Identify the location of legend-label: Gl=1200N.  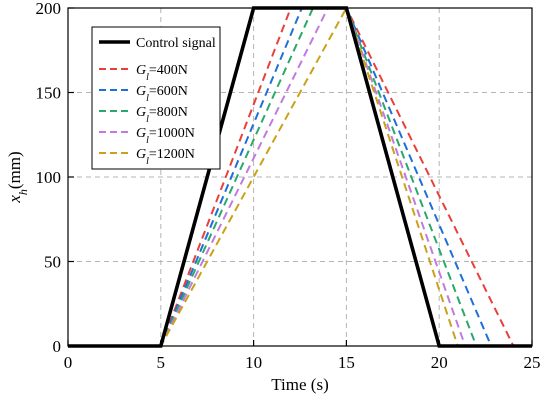
(165, 157).